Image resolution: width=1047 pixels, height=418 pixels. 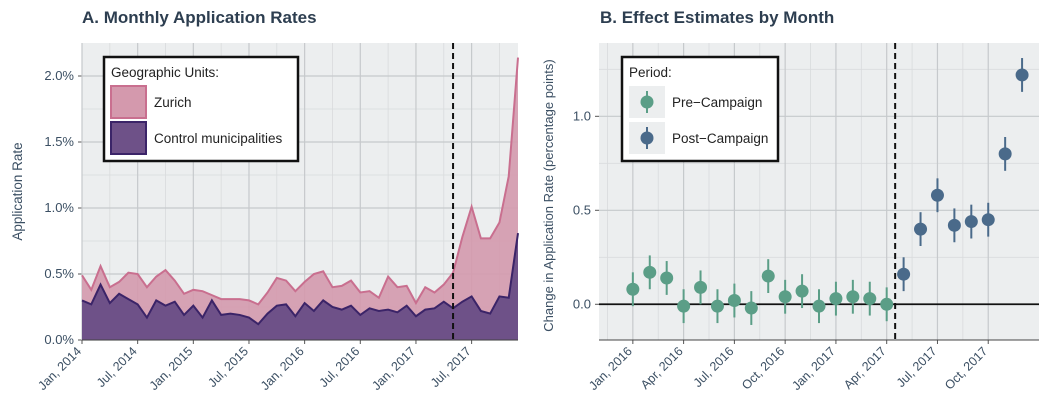 I want to click on legend-a-label: Zurich, so click(x=173, y=102).